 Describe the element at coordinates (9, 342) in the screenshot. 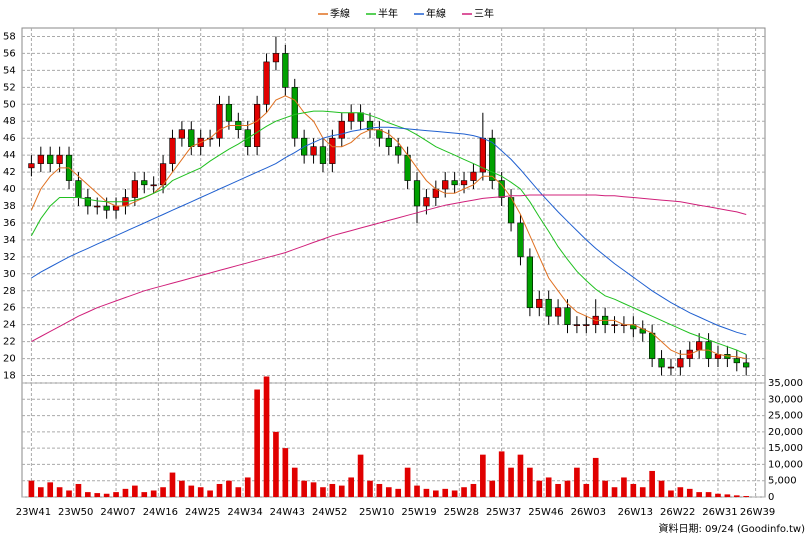

I see `y-tick-label: 22` at that location.